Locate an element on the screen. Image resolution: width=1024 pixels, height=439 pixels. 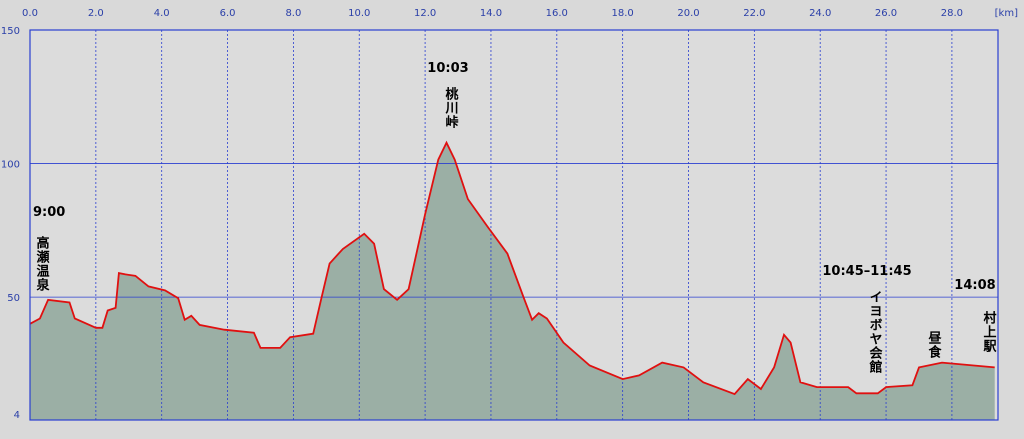
x-tick-label: 4.0 is located at coordinates (162, 13).